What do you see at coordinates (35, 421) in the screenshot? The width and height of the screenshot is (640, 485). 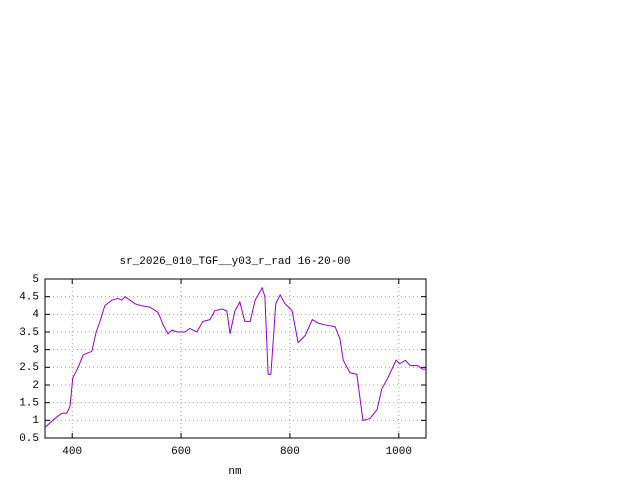 I see `y-tick-label: 1` at bounding box center [35, 421].